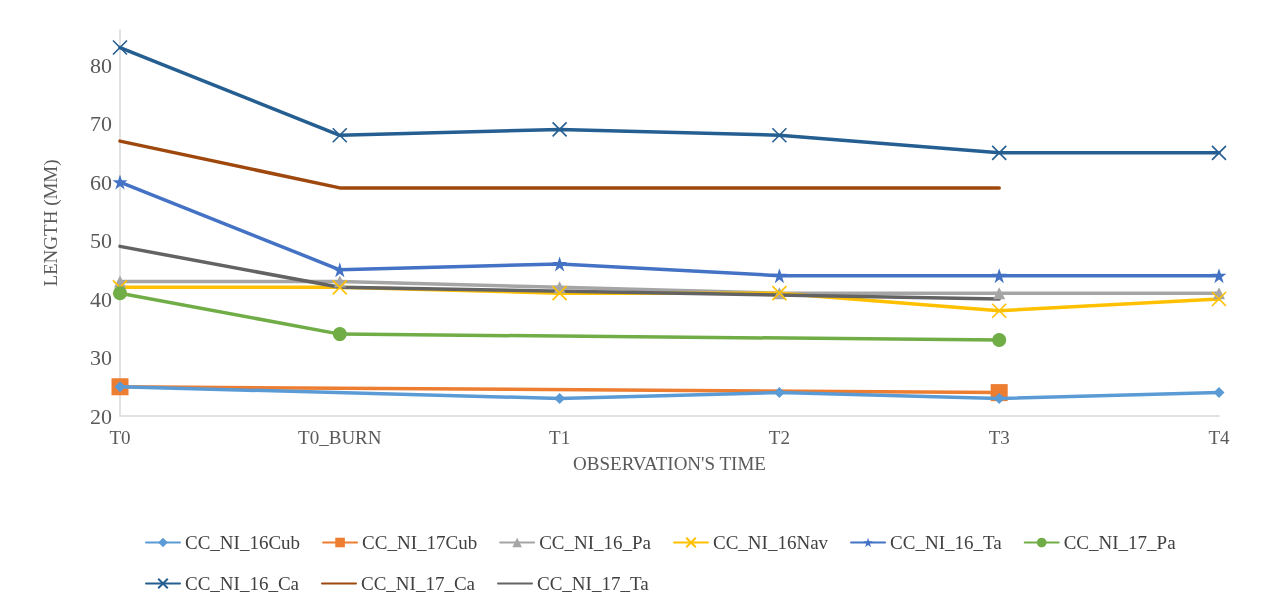  I want to click on x-tick-label: T0, so click(120, 437).